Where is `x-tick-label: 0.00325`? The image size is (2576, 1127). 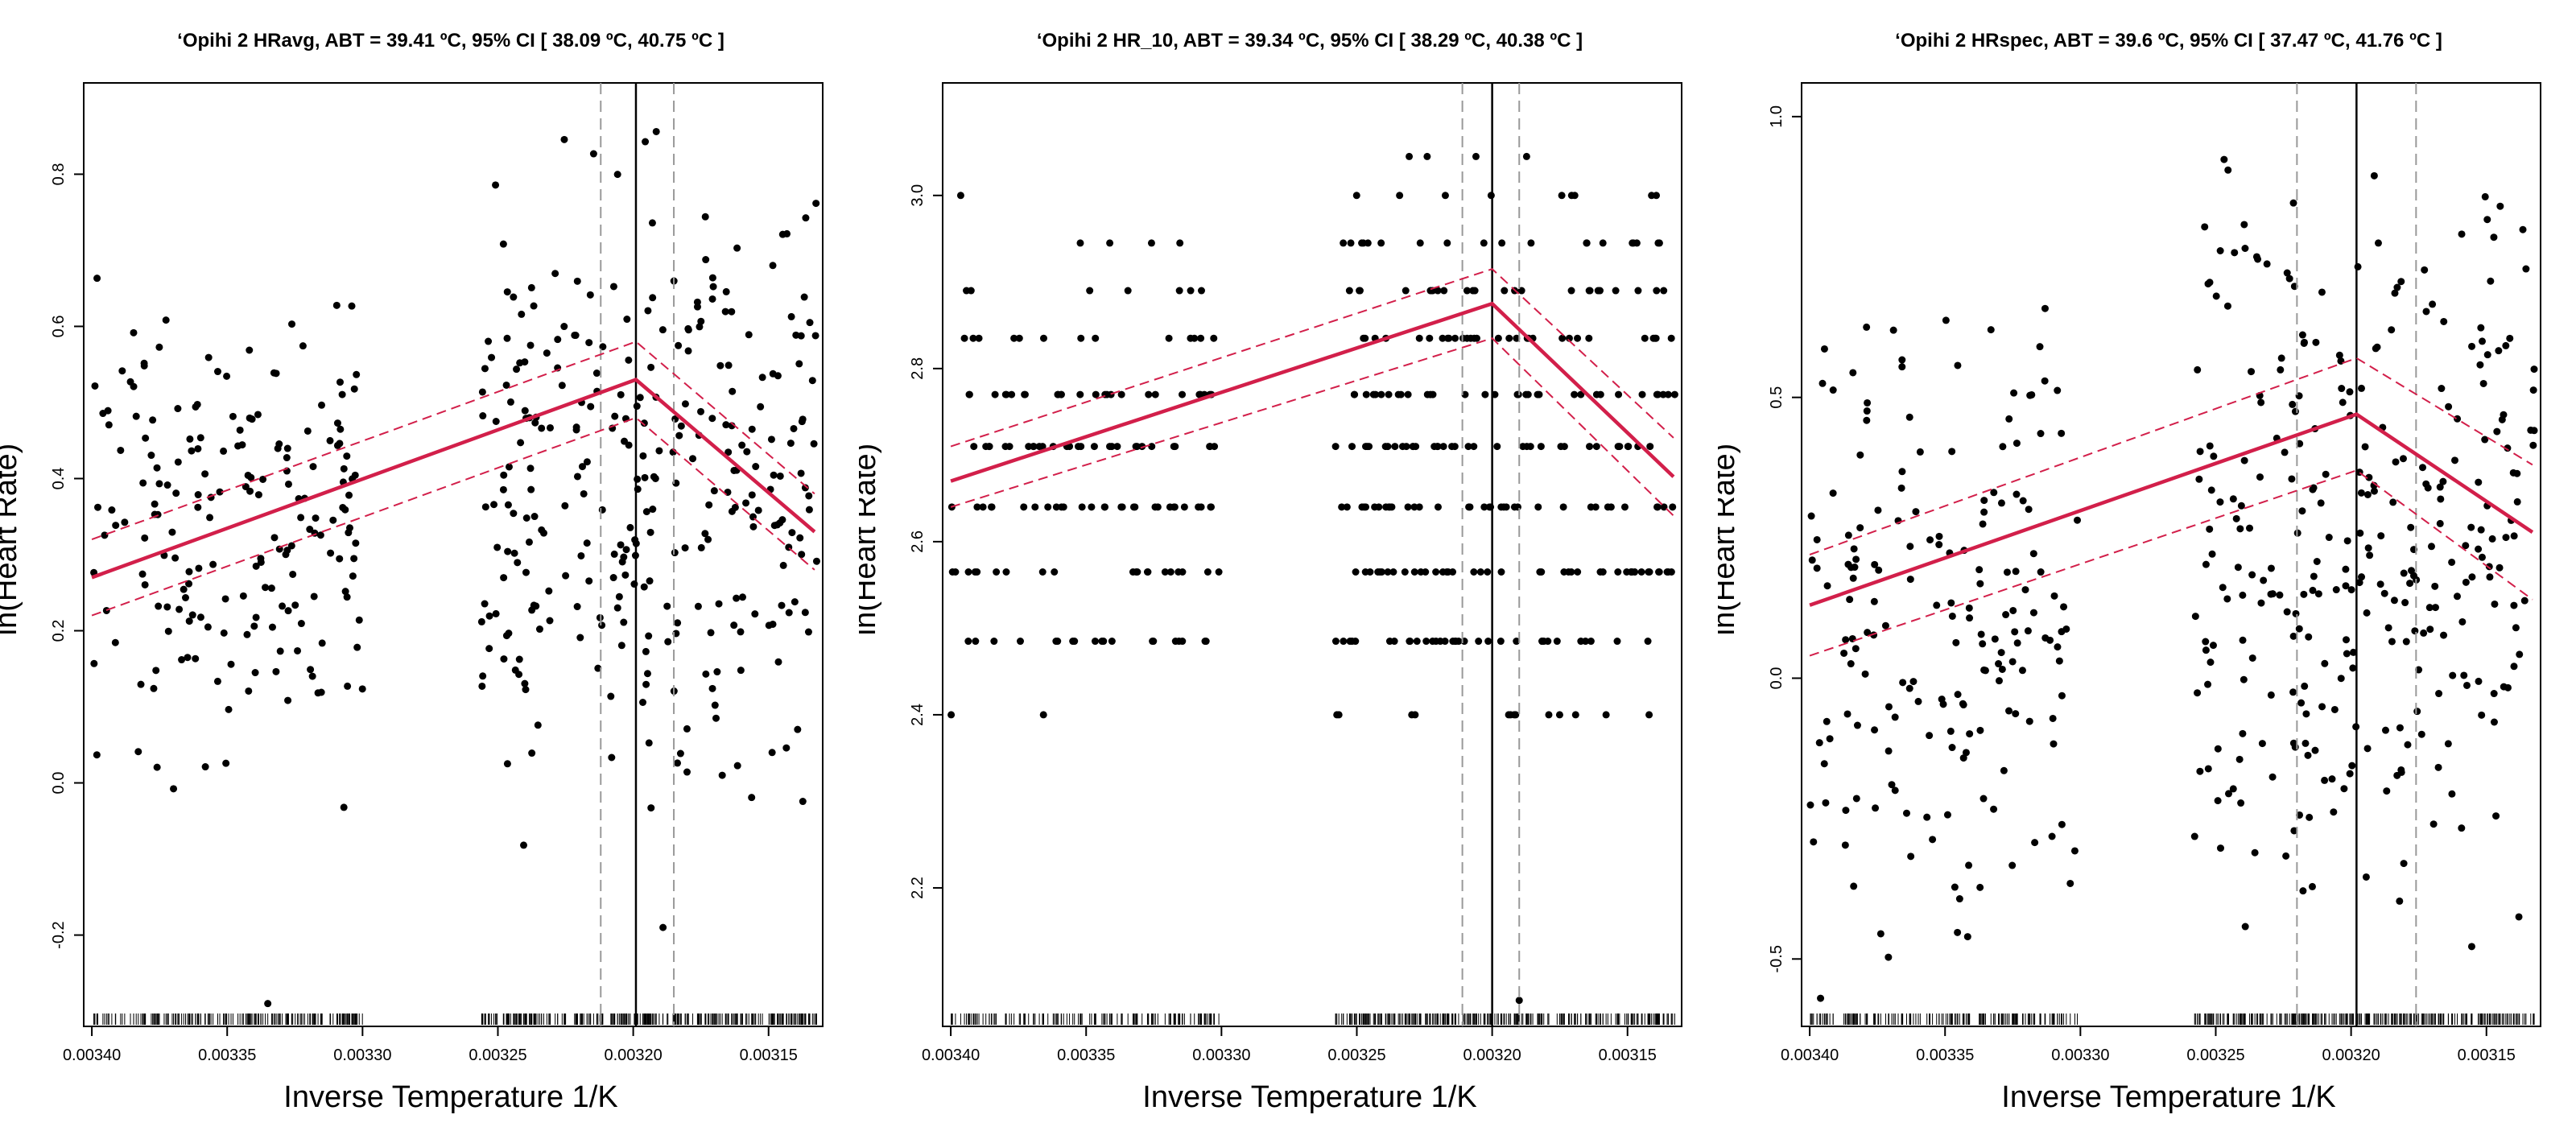 x-tick-label: 0.00325 is located at coordinates (497, 1055).